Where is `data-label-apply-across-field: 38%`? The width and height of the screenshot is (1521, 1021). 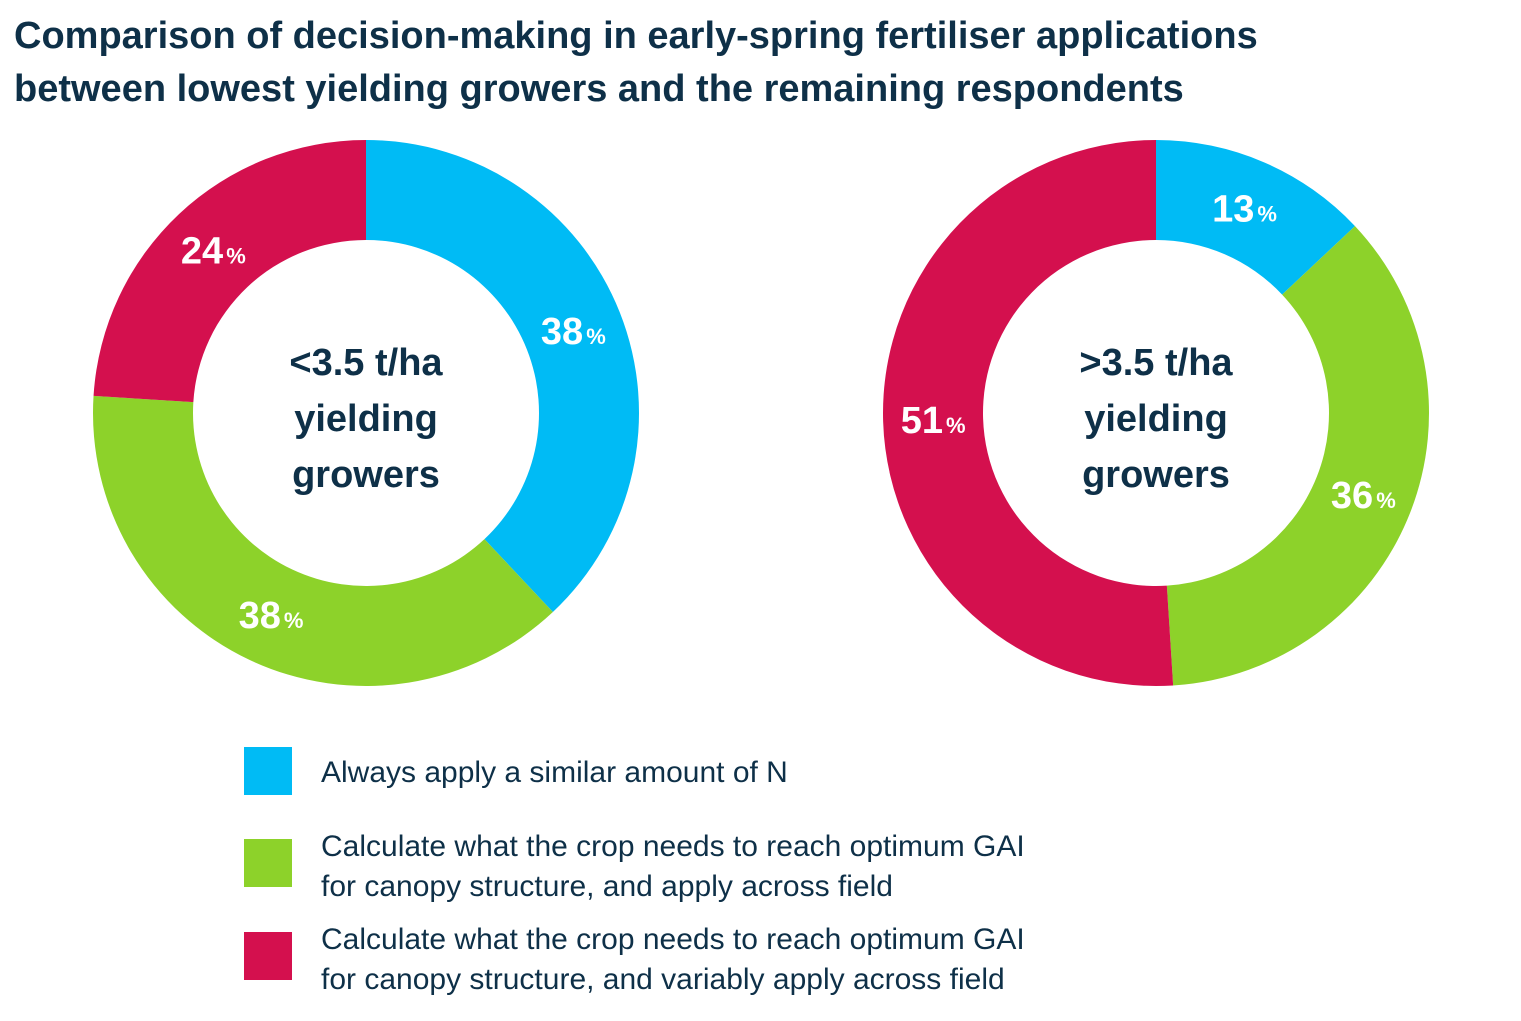 data-label-apply-across-field: 38% is located at coordinates (271, 616).